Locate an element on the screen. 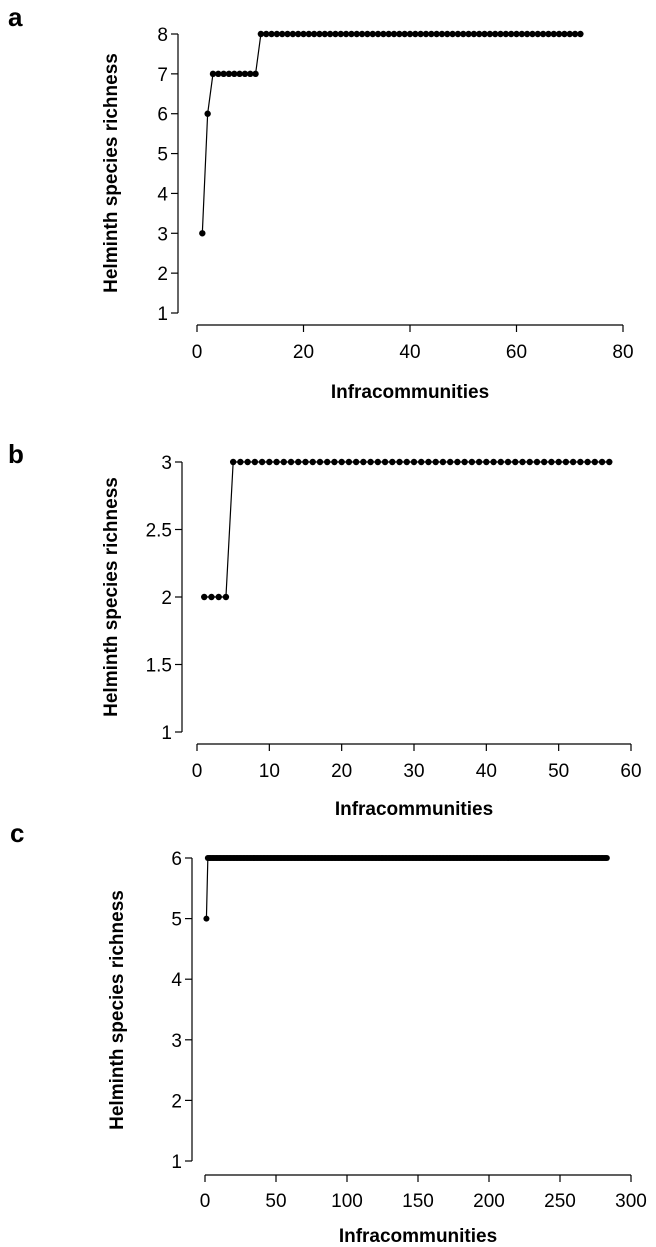  x-tick-label: 20 is located at coordinates (303, 352).